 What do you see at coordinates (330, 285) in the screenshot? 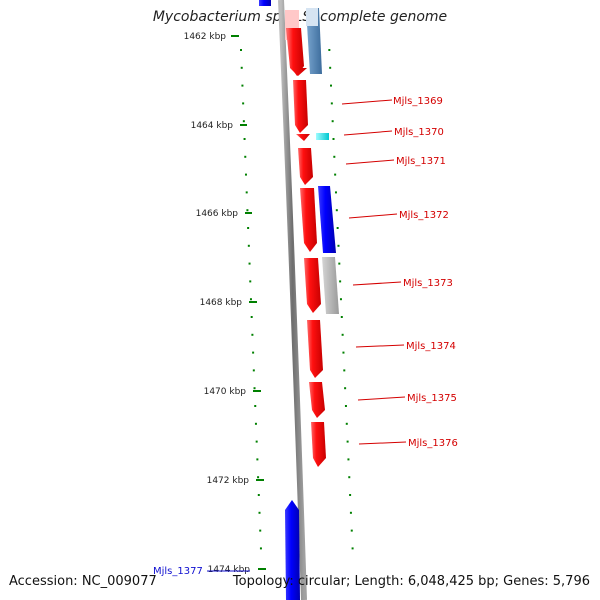
I see `gene-pseudo` at bounding box center [330, 285].